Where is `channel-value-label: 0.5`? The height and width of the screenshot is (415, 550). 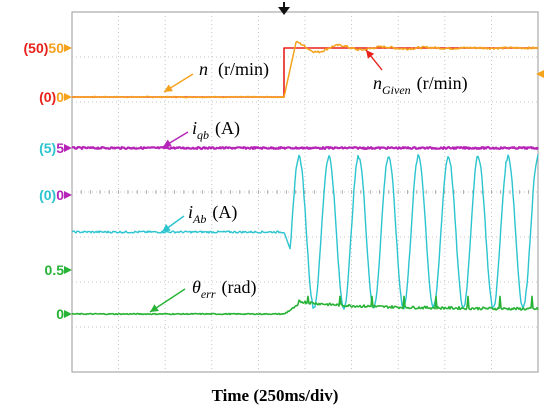 channel-value-label: 0.5 is located at coordinates (55, 270).